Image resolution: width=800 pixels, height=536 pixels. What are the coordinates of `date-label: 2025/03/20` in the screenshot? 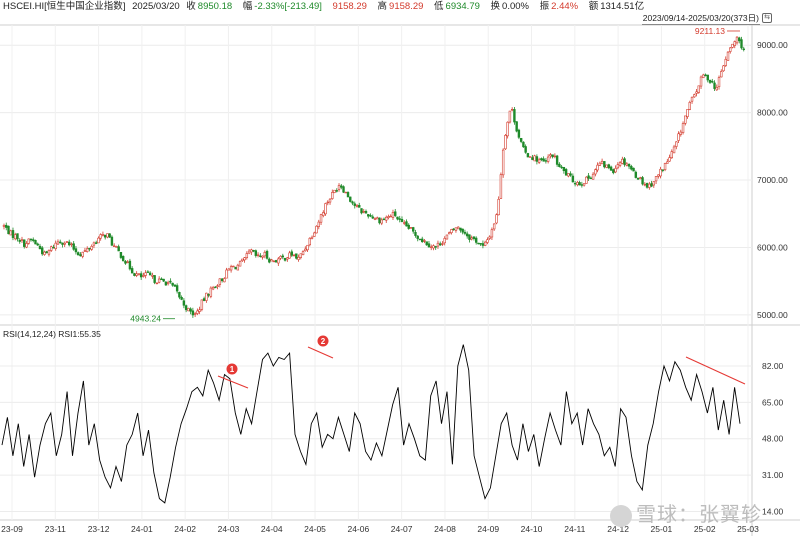 It's located at (156, 6).